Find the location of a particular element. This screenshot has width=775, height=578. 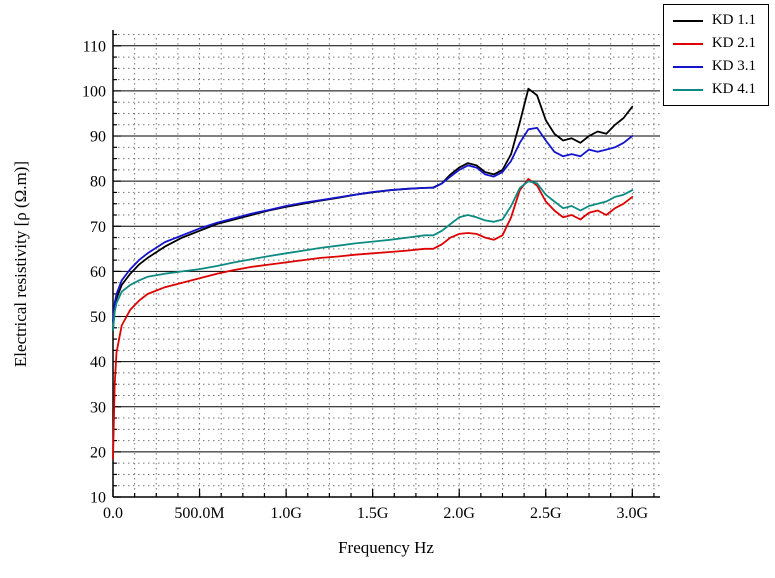

legend: KD 1.1 KD 2.1 KD 3.1 KD 4.1 is located at coordinates (715, 55).